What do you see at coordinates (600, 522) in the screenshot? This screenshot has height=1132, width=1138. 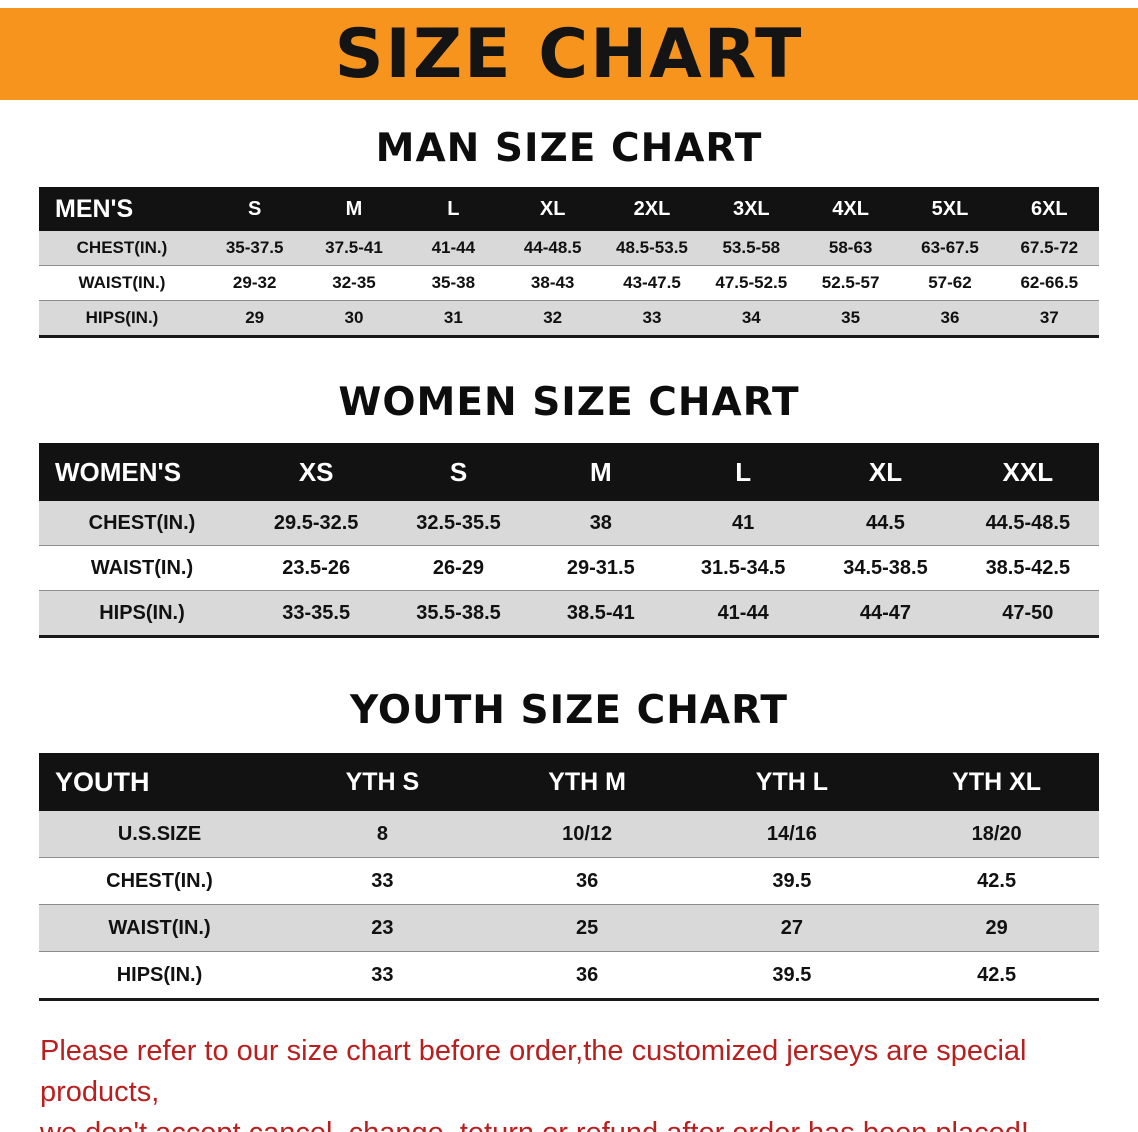 I see `value-cell: 38` at bounding box center [600, 522].